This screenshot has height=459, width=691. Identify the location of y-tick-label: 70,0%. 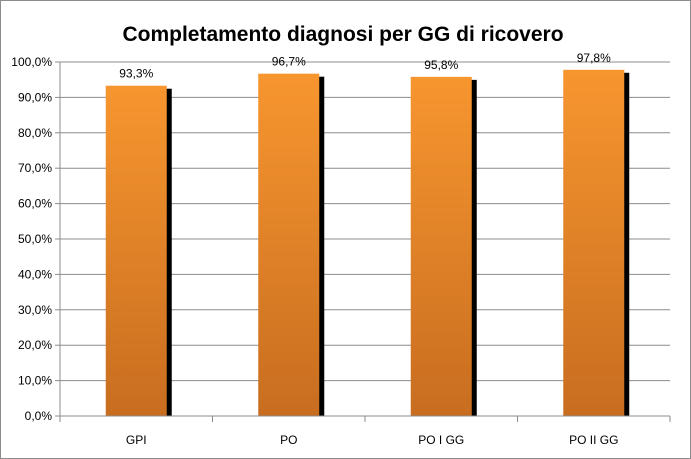
(35, 168).